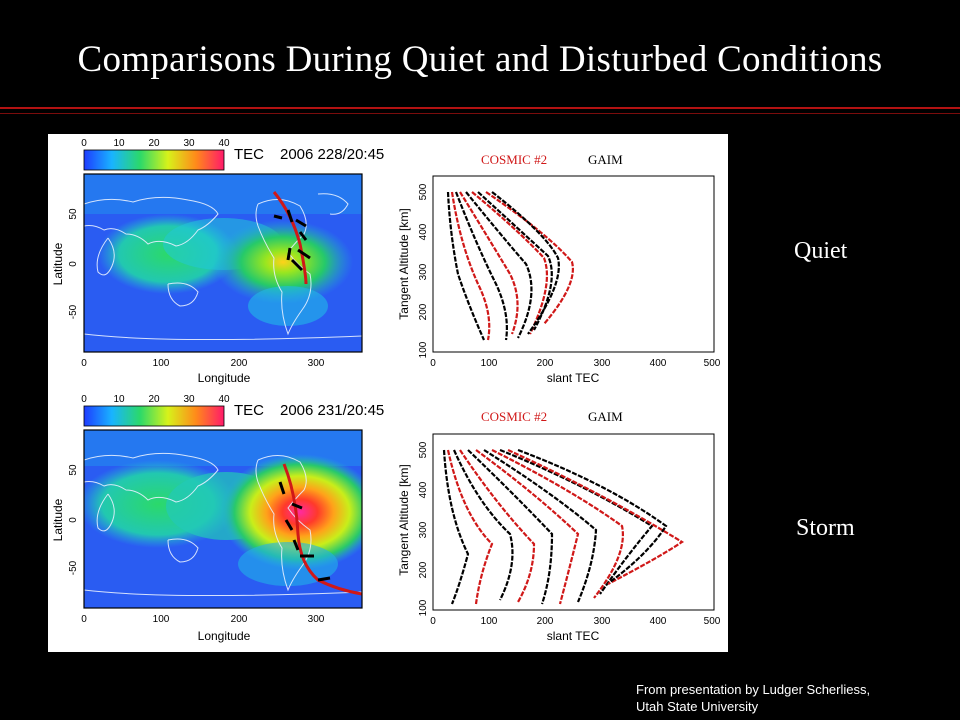  Describe the element at coordinates (825, 528) in the screenshot. I see `storm-label: Storm` at that location.